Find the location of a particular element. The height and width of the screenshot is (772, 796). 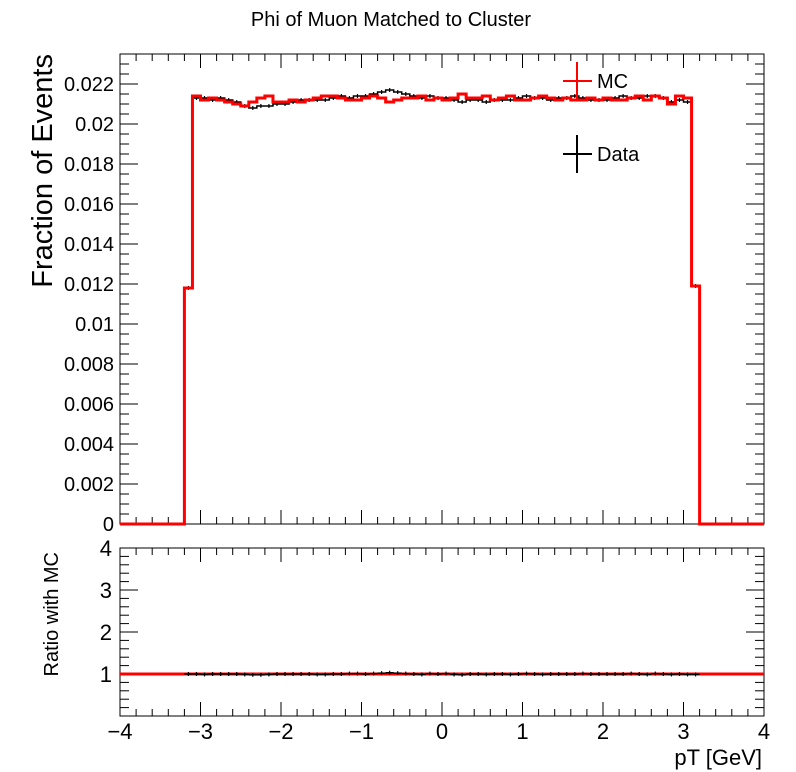

legend-label-data: Data is located at coordinates (618, 155).